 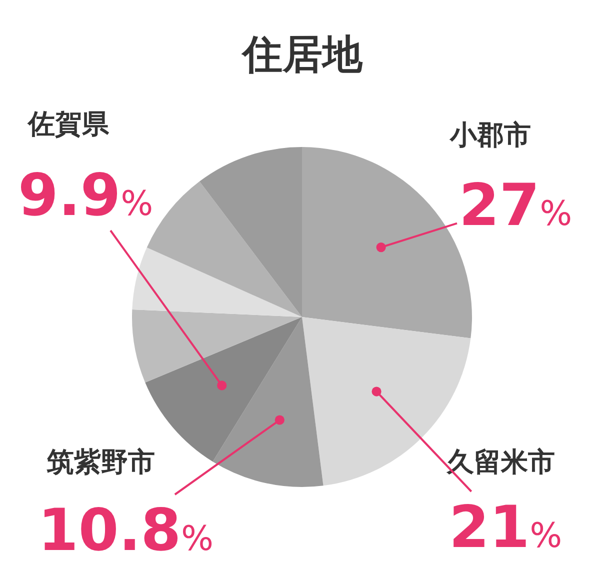 What do you see at coordinates (515, 205) in the screenshot?
I see `data-label: 27%` at bounding box center [515, 205].